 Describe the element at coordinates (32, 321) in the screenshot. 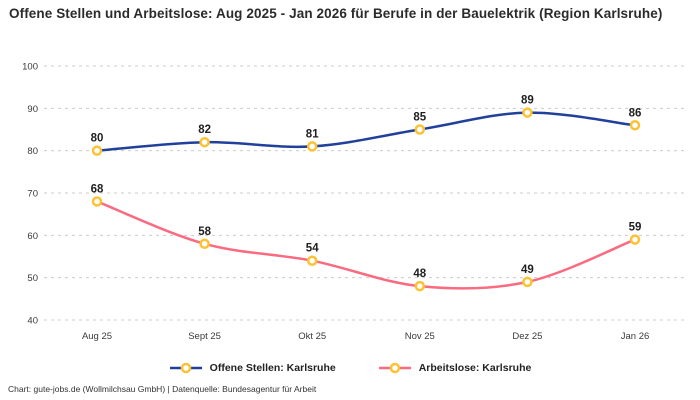

I see `y-axis-tick-label: 40` at that location.